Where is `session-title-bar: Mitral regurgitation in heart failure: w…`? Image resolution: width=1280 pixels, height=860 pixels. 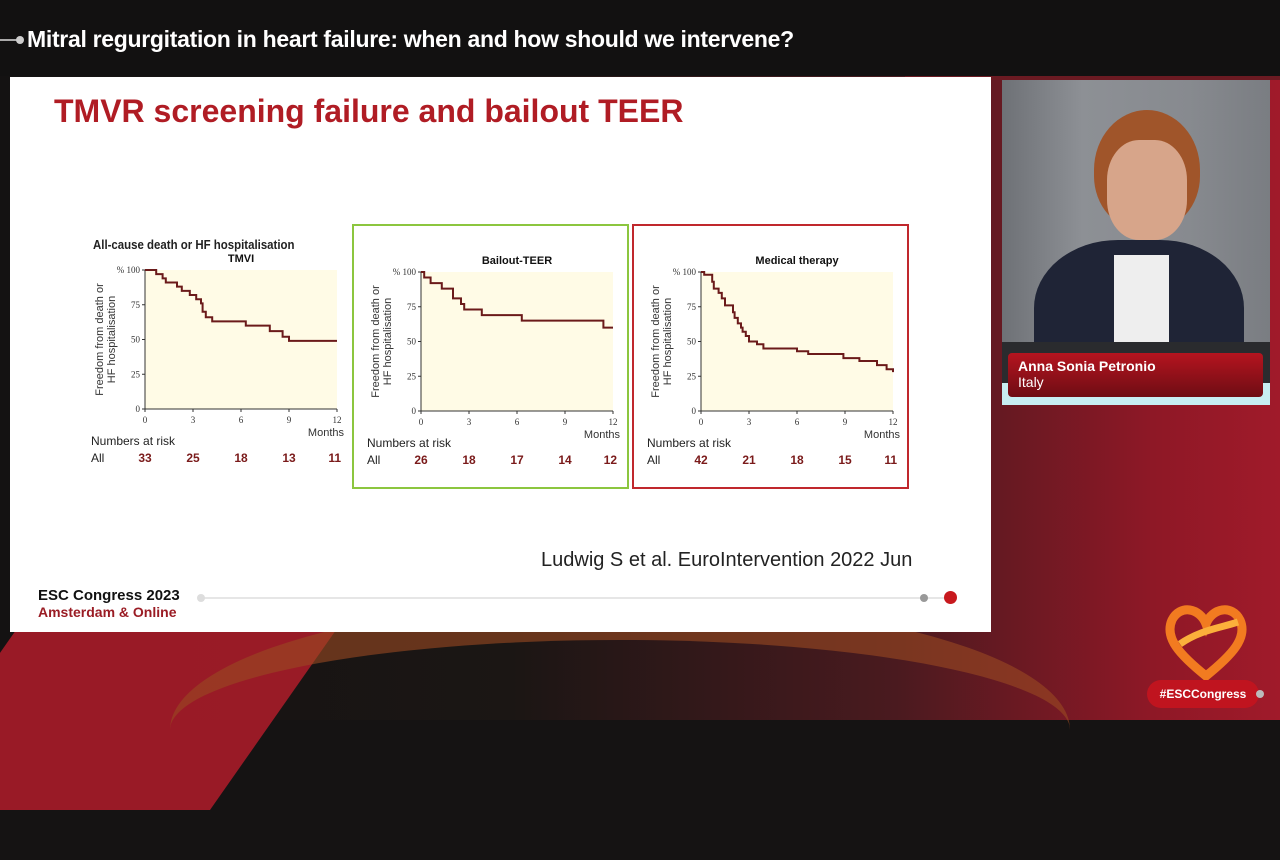
session-title-bar: Mitral regurgitation in heart failure: w… is located at coordinates (640, 38).